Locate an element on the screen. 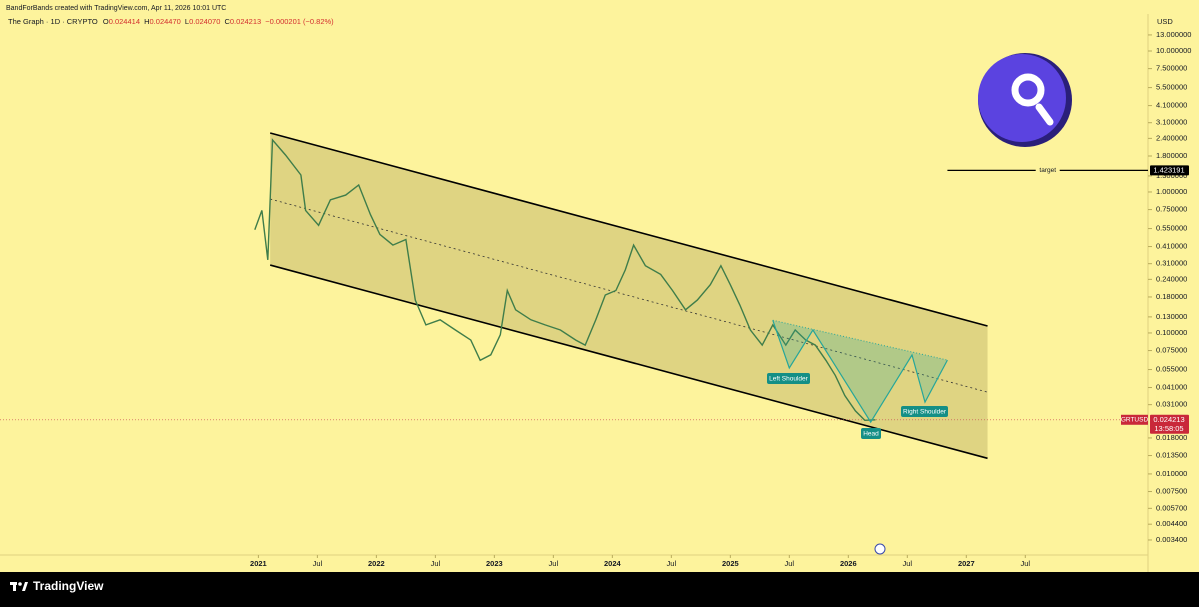 The image size is (1199, 607). x-tick-label: 2027 is located at coordinates (966, 563).